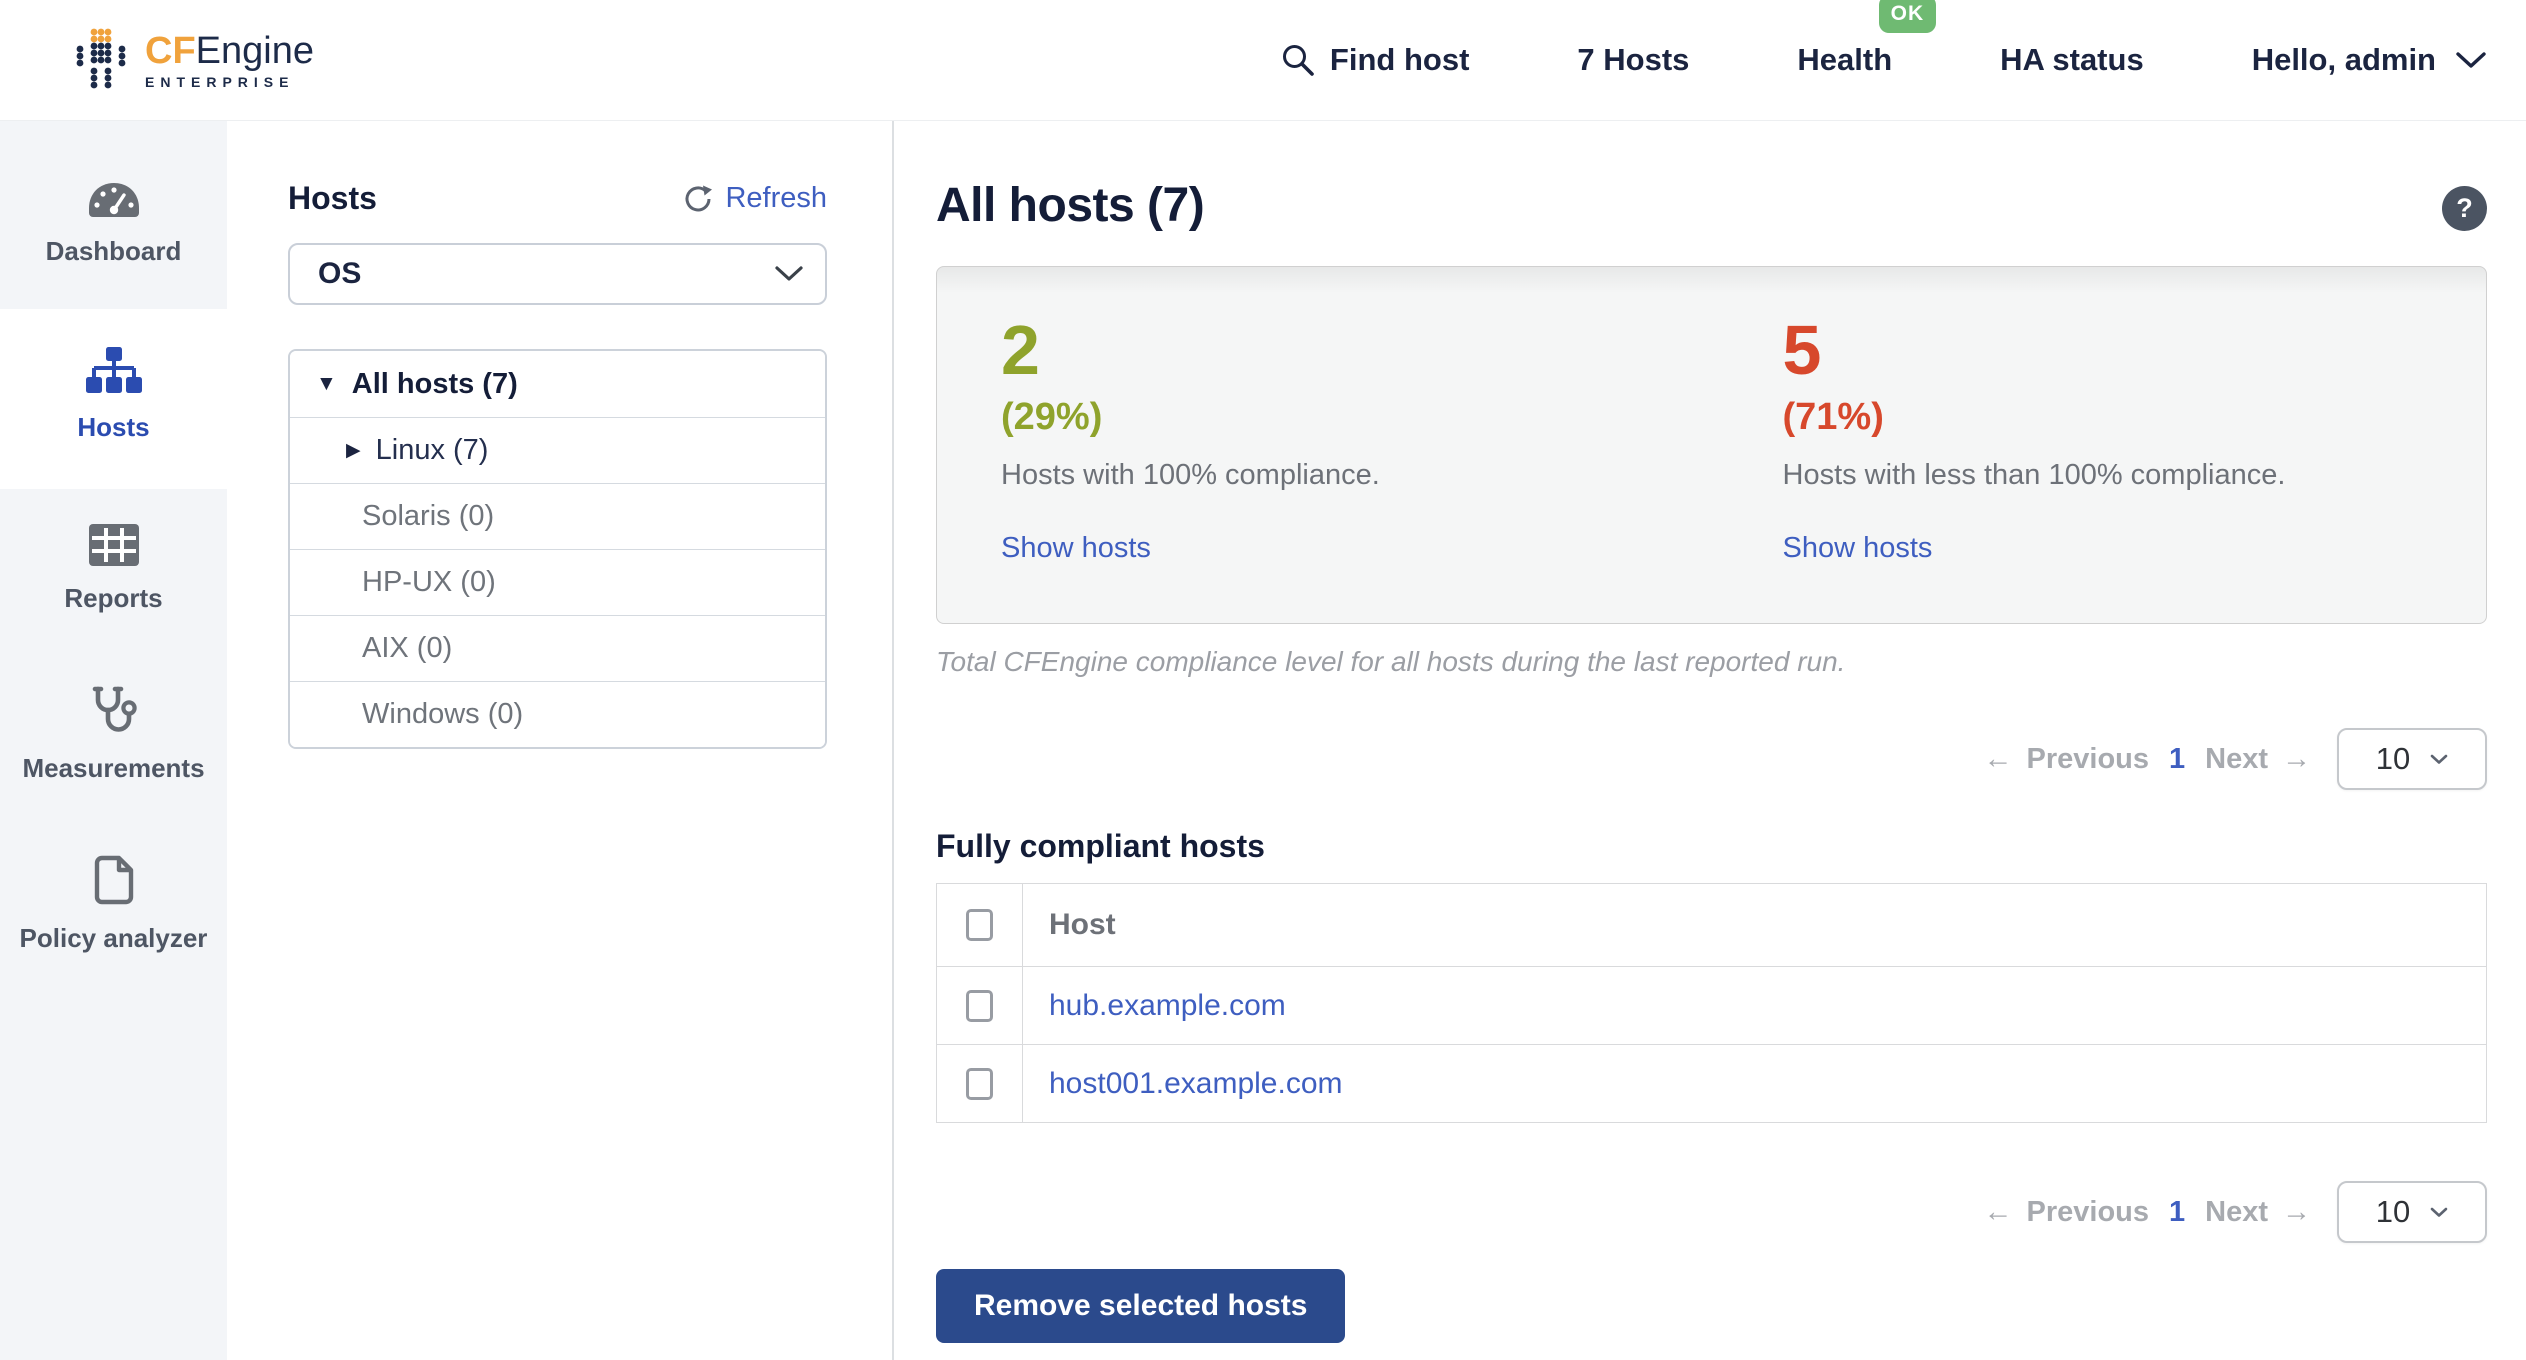 Image resolution: width=2526 pixels, height=1360 pixels. Describe the element at coordinates (101, 58) in the screenshot. I see `cfengine-logo-mark` at that location.